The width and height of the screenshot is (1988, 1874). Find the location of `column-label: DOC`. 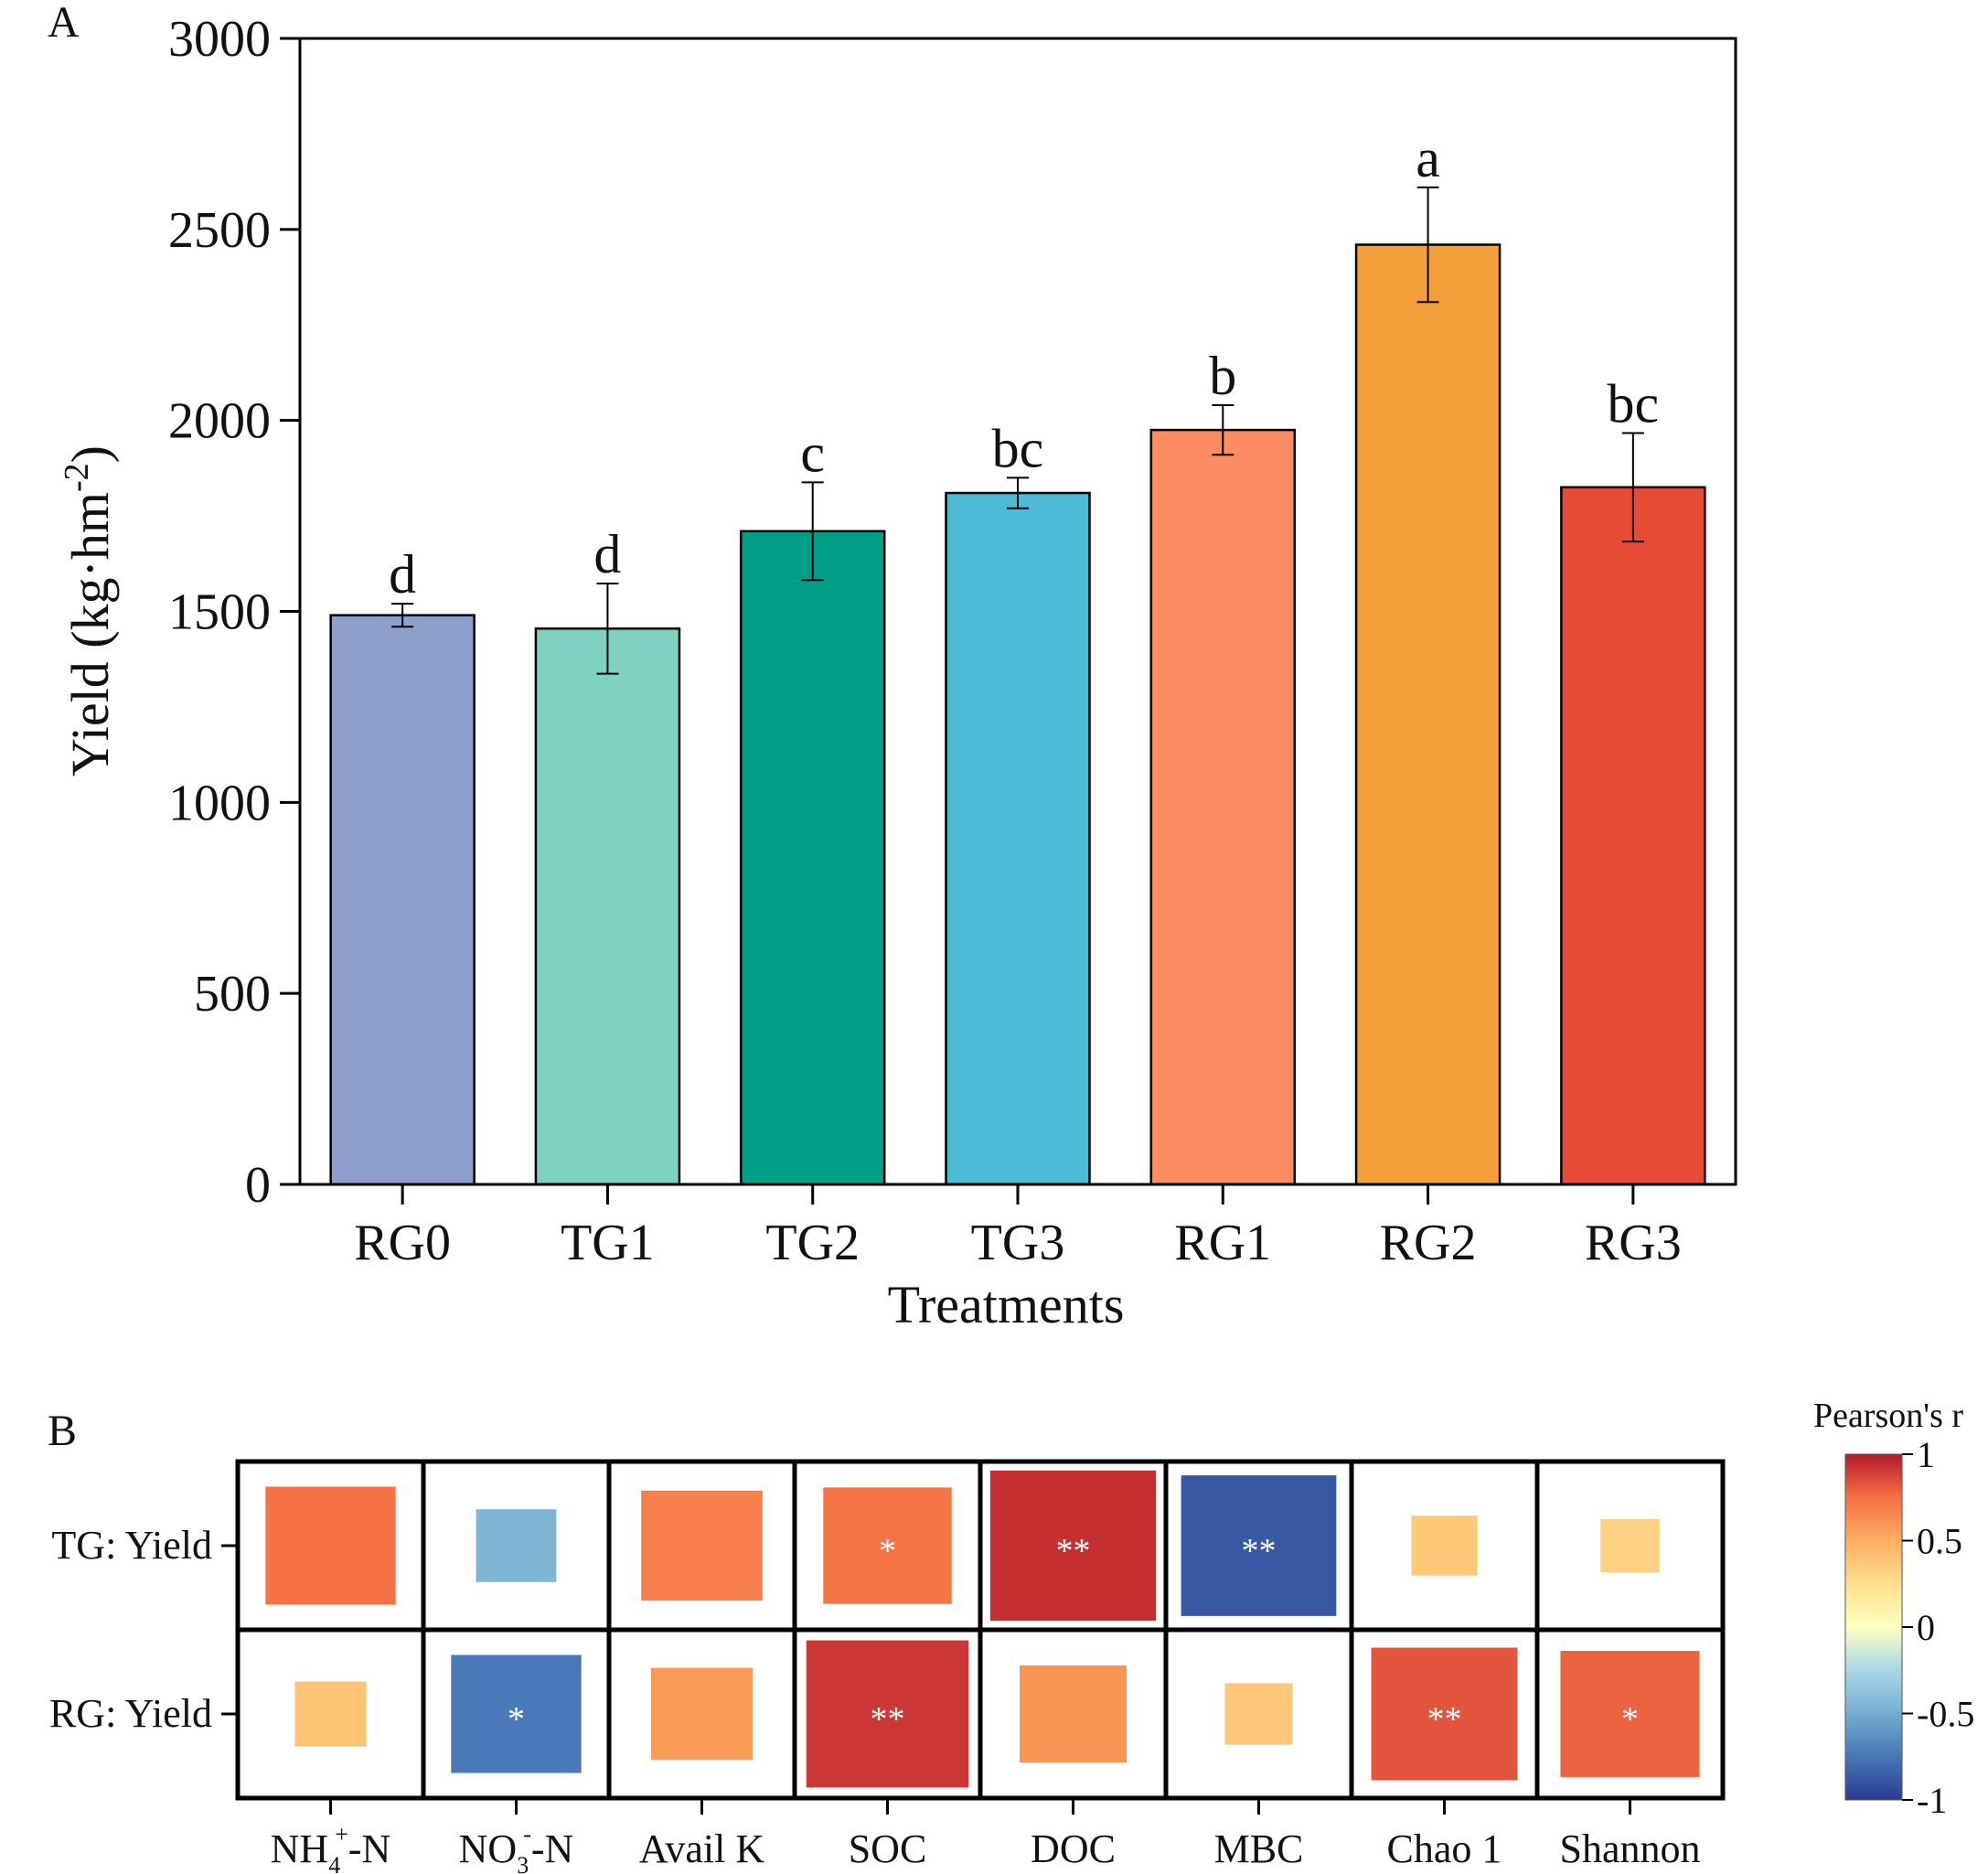

column-label: DOC is located at coordinates (1073, 1848).